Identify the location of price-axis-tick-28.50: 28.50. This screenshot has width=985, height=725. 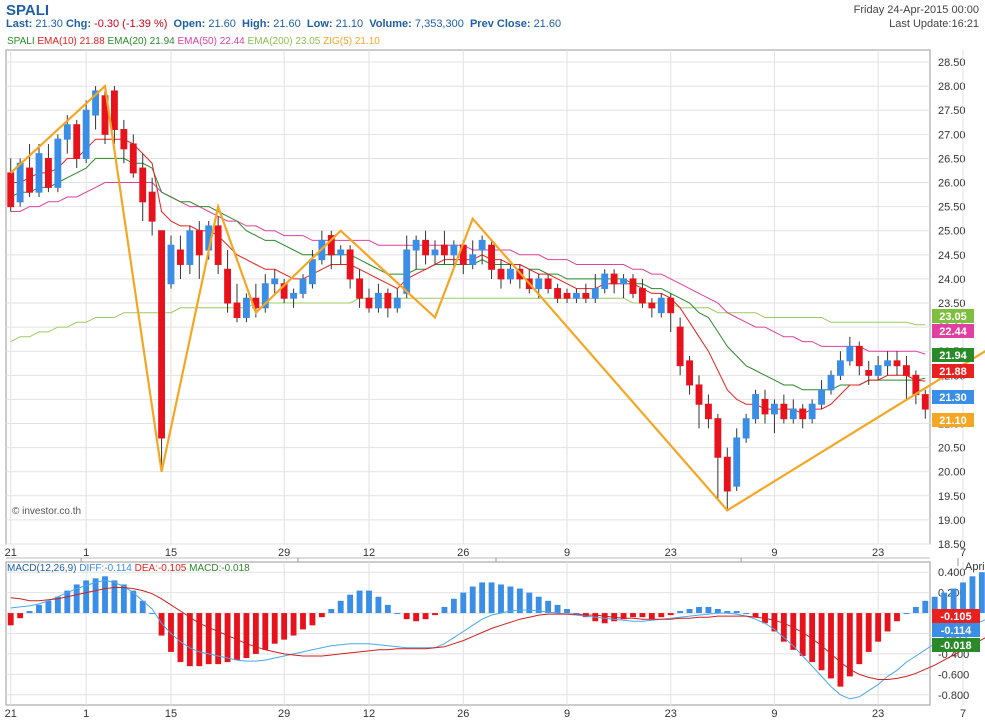
(952, 63).